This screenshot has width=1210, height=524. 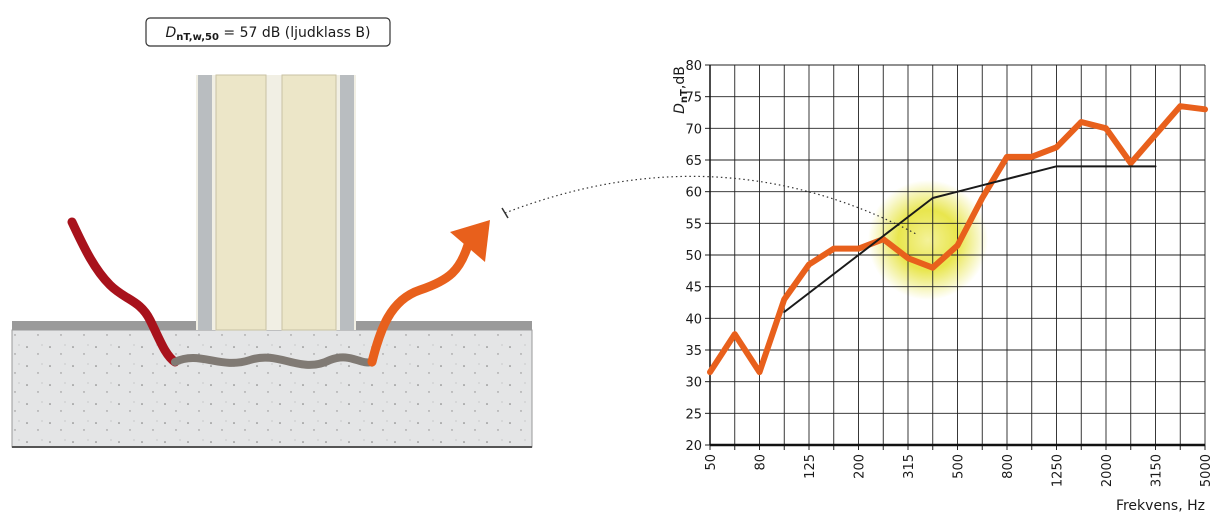 I want to click on sound-in, so click(x=123, y=292).